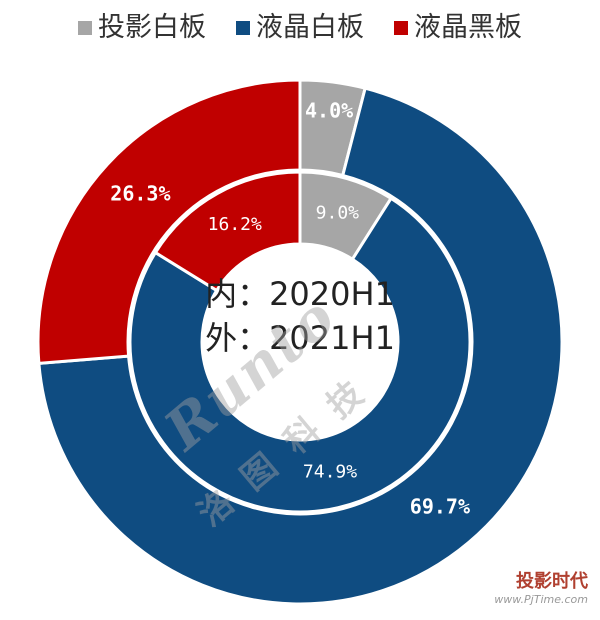 The image size is (600, 620). What do you see at coordinates (338, 212) in the screenshot?
I see `inner-ring-label-projection-whiteboard: 9.0%` at bounding box center [338, 212].